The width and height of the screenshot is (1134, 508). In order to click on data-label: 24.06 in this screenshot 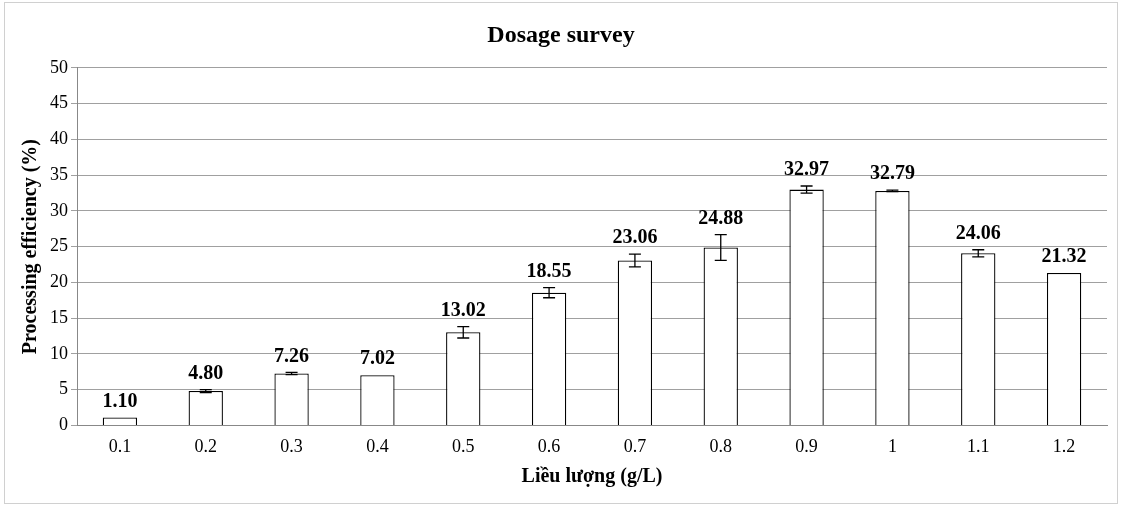, I will do `click(978, 231)`.